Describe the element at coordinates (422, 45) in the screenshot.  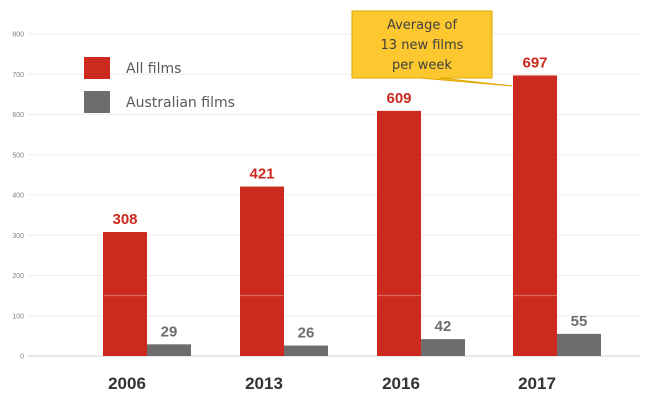
I see `callout-line-2: 13 new films` at that location.